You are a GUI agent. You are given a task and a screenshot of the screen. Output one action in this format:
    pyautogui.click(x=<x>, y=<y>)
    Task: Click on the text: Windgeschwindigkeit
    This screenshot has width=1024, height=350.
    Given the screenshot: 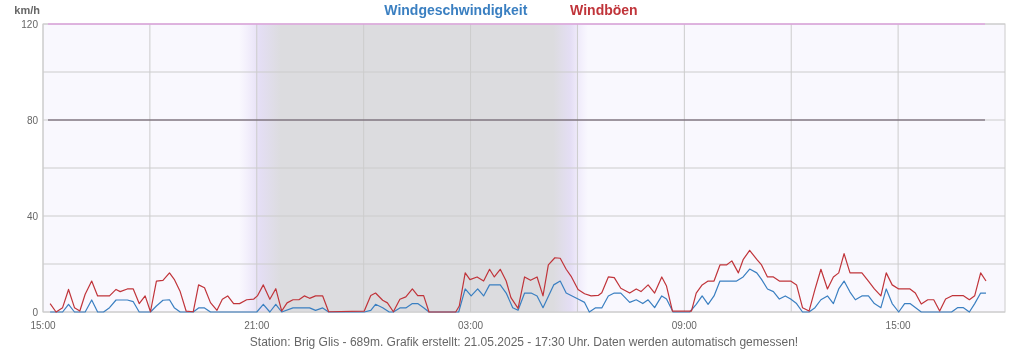 What is the action you would take?
    pyautogui.click(x=456, y=10)
    